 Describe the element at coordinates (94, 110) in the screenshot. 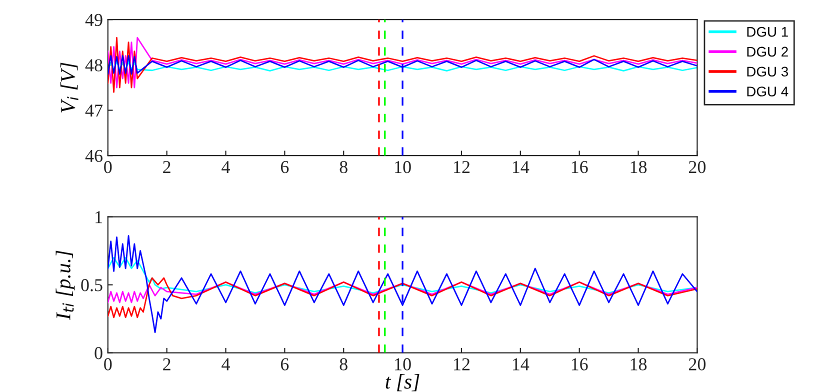

I see `y-tick-label: 47` at that location.